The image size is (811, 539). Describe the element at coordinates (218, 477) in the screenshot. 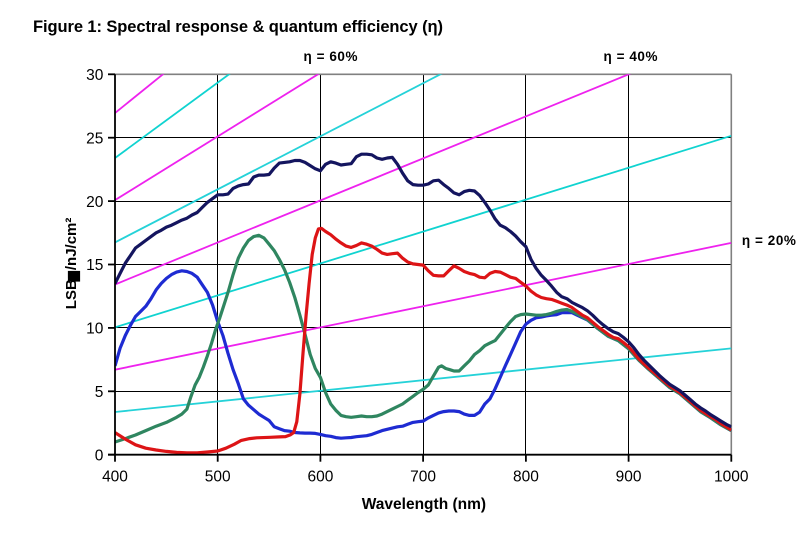

I see `svg-text: 500` at that location.